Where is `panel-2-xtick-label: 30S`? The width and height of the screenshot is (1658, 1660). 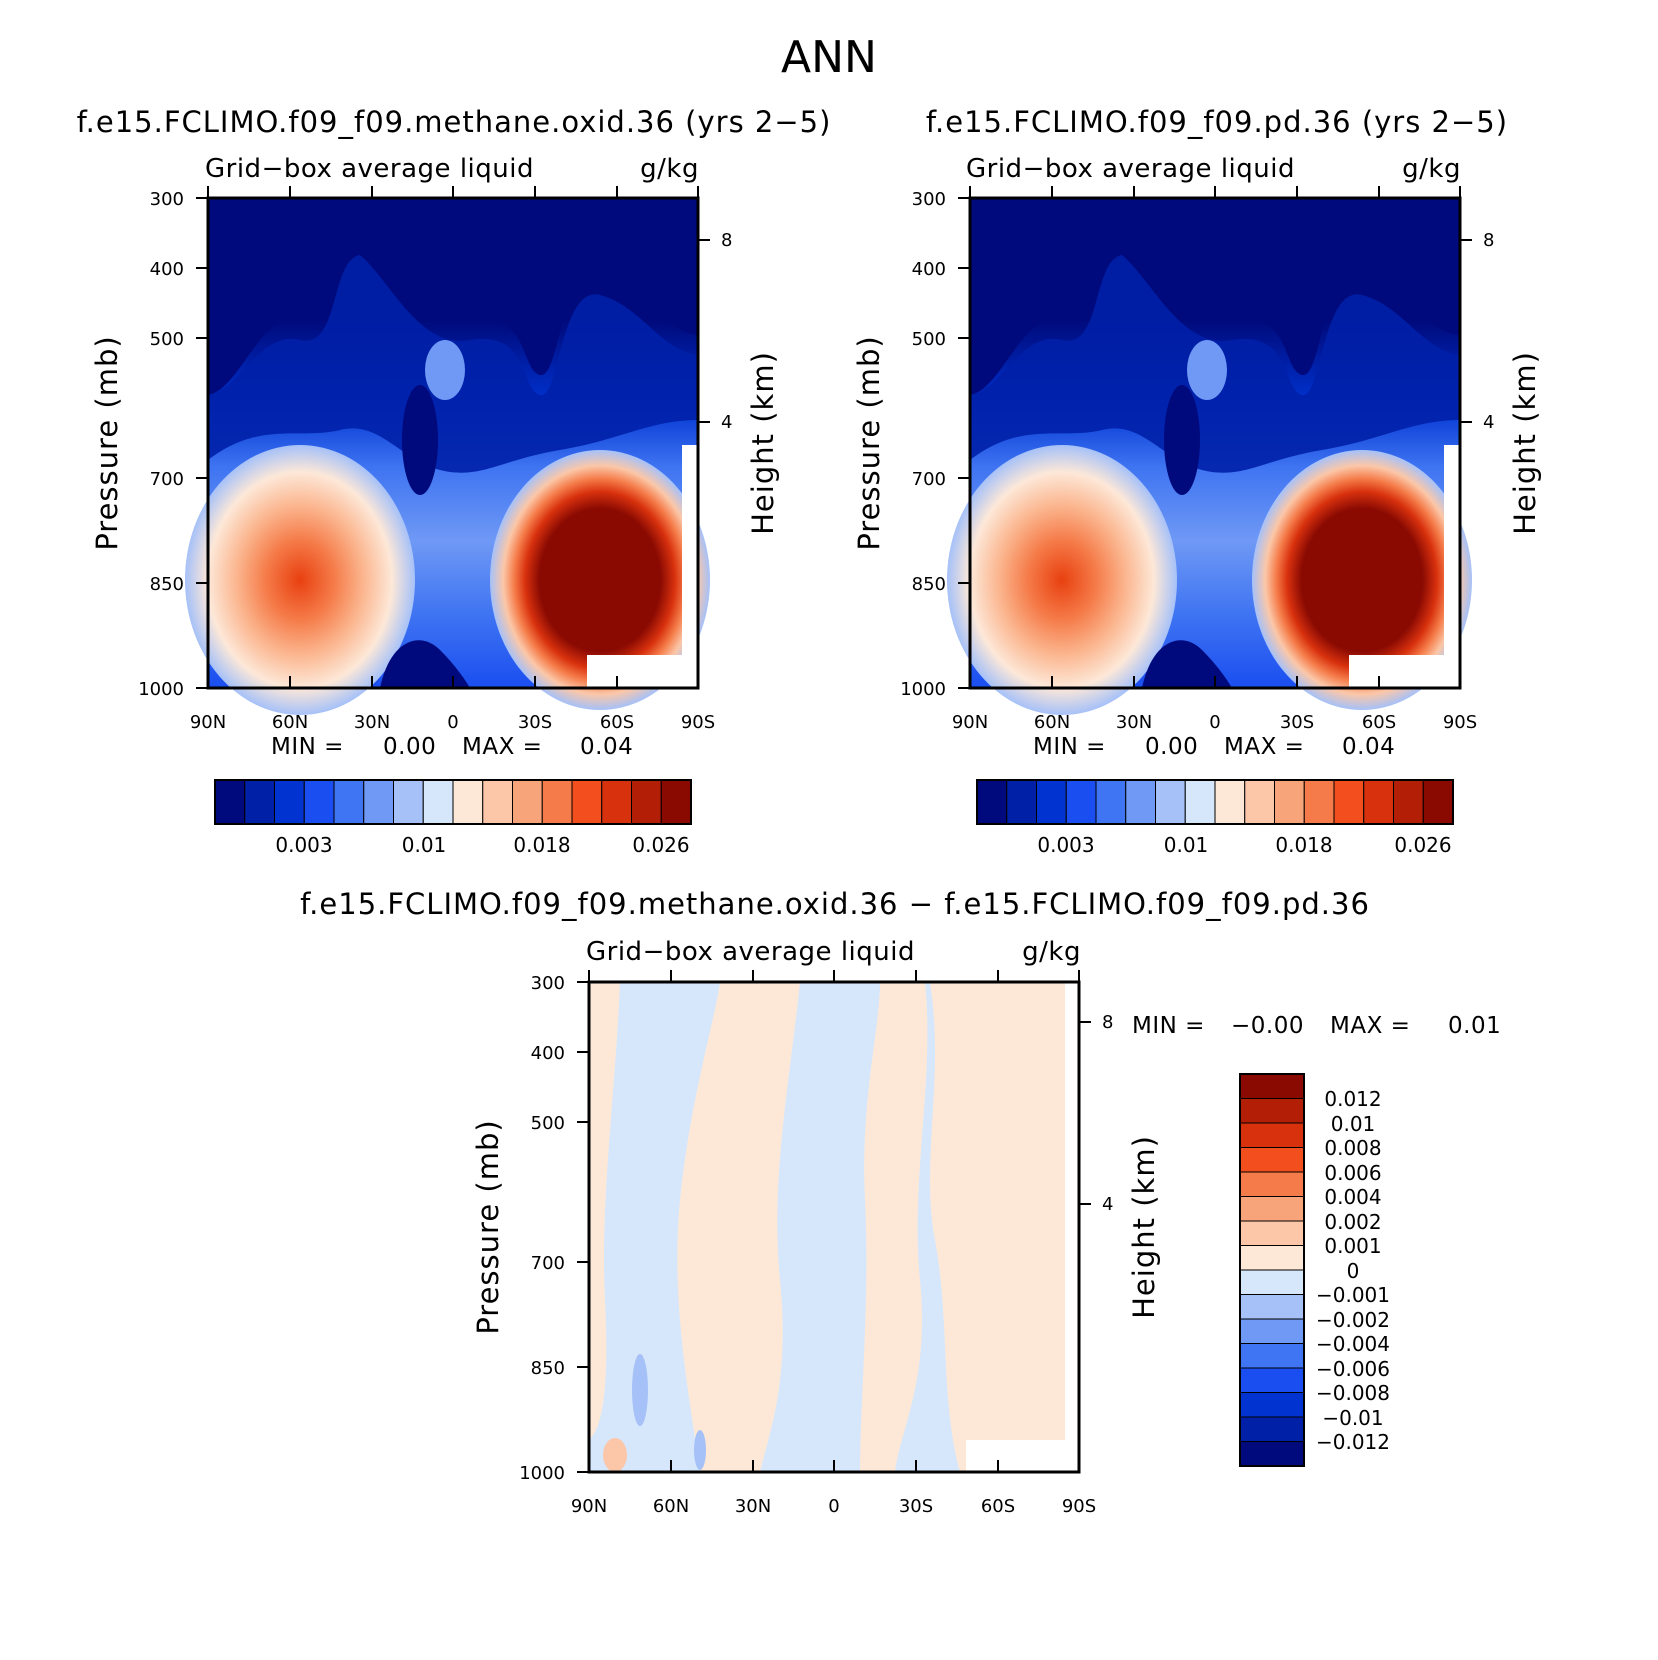
panel-2-xtick-label: 30S is located at coordinates (1297, 722).